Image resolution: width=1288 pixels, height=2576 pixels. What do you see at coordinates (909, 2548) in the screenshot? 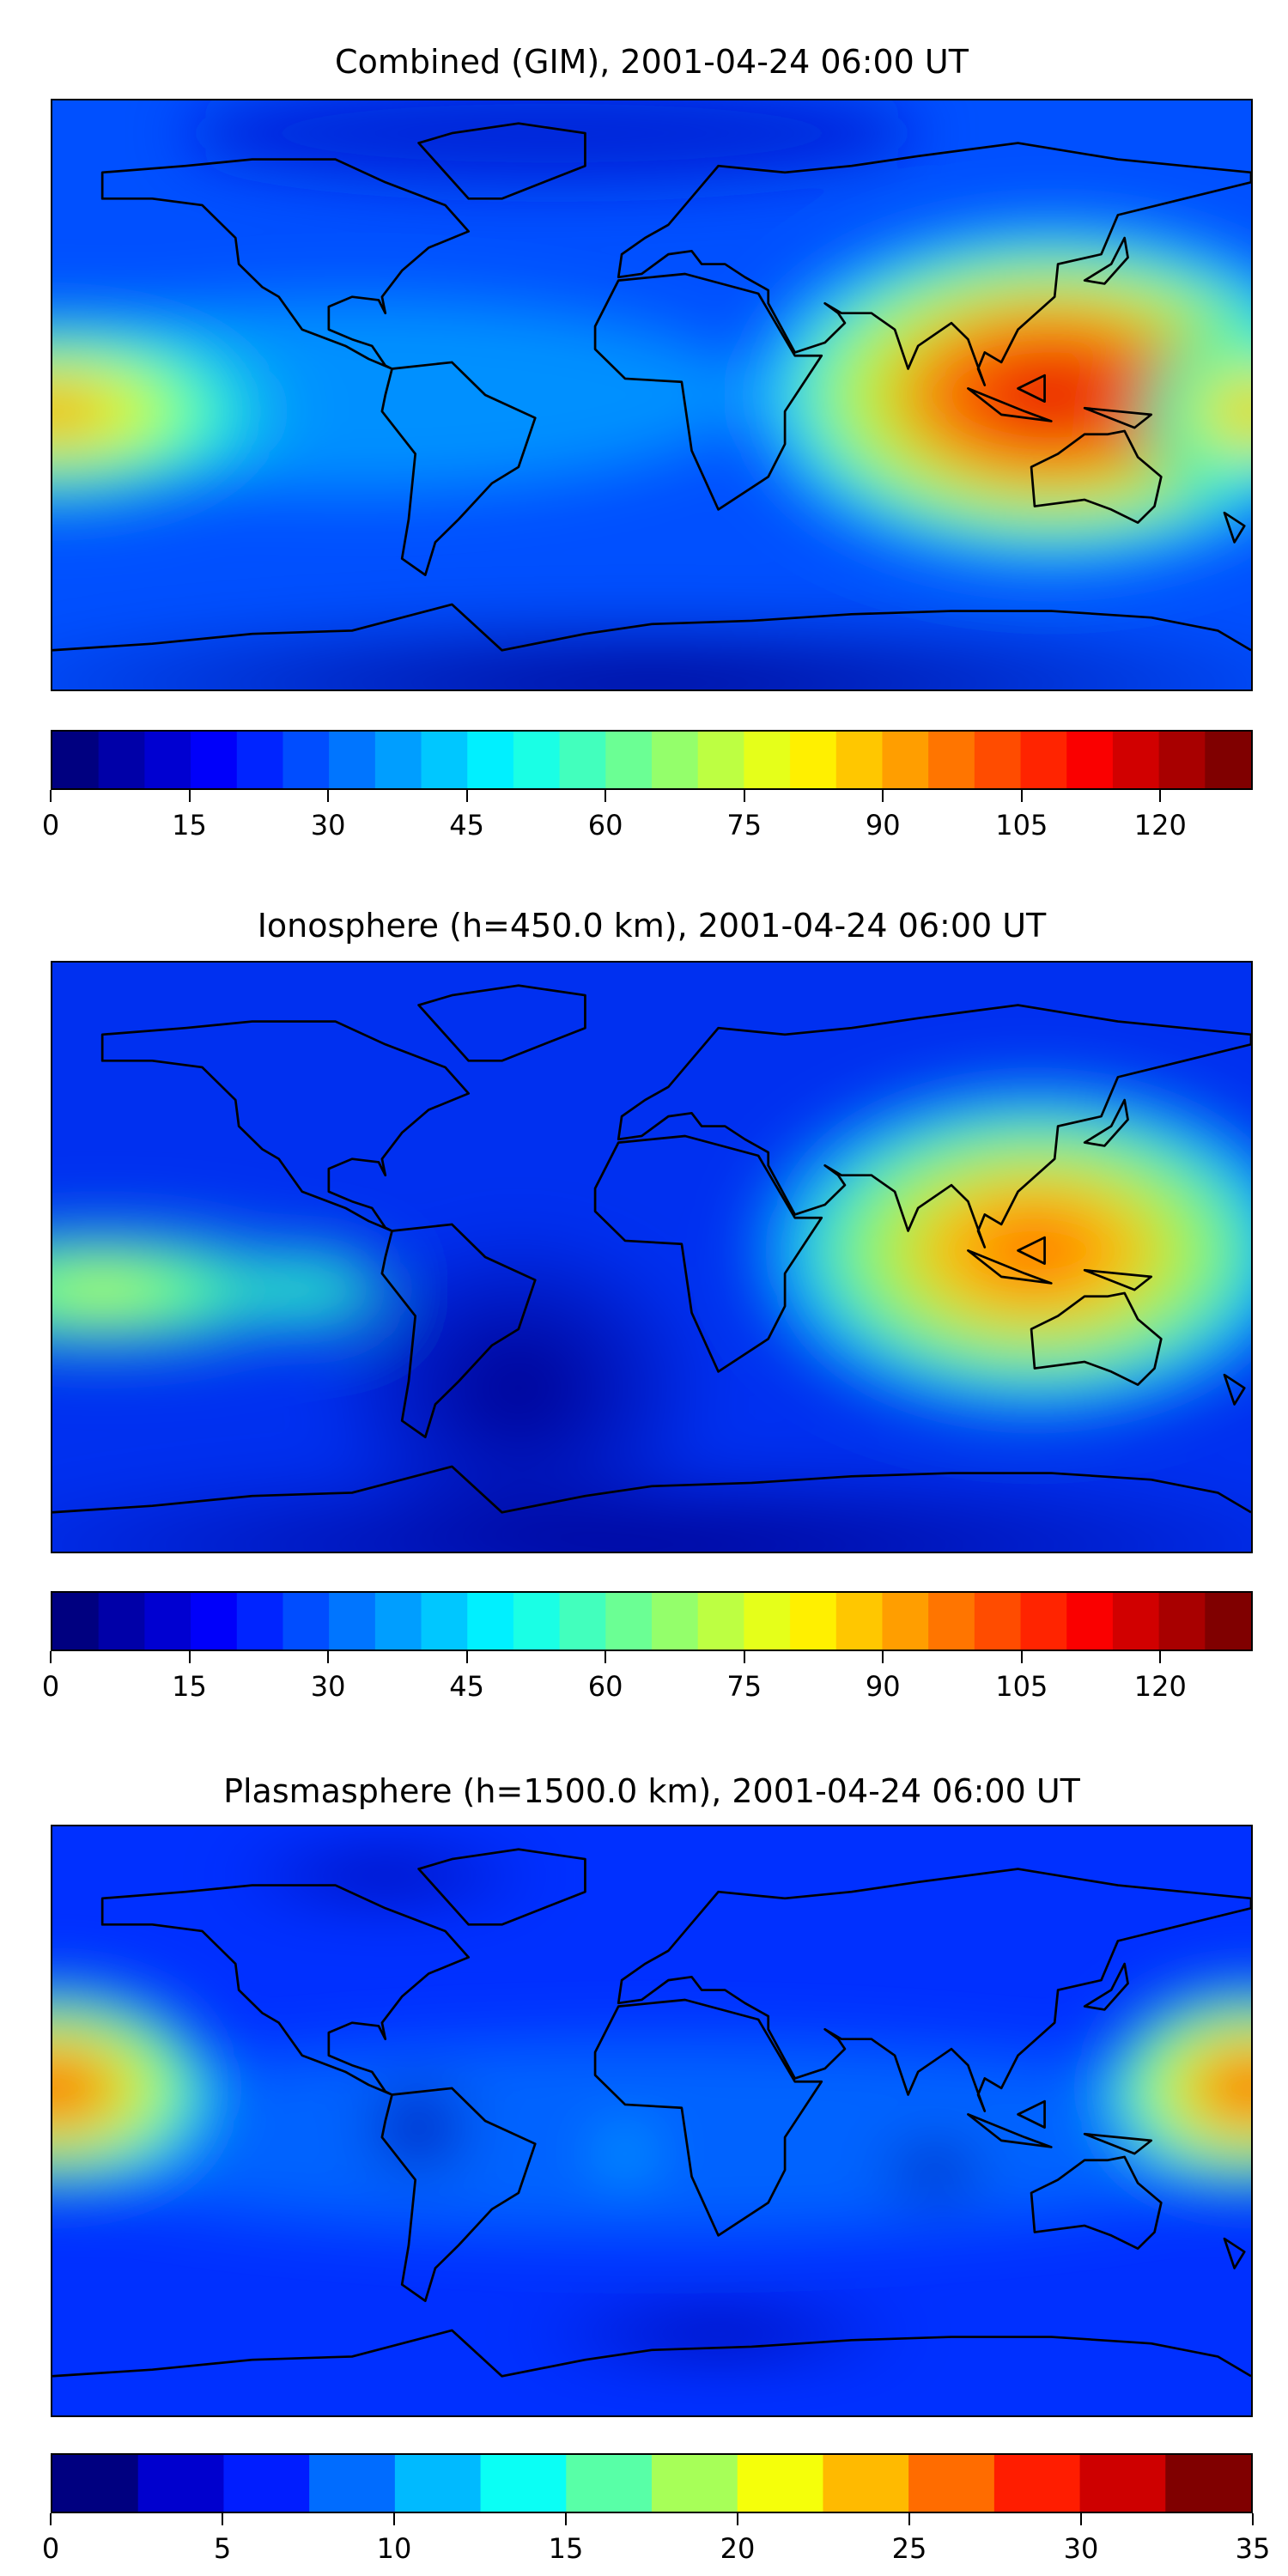
I see `tick-label: 25` at bounding box center [909, 2548].